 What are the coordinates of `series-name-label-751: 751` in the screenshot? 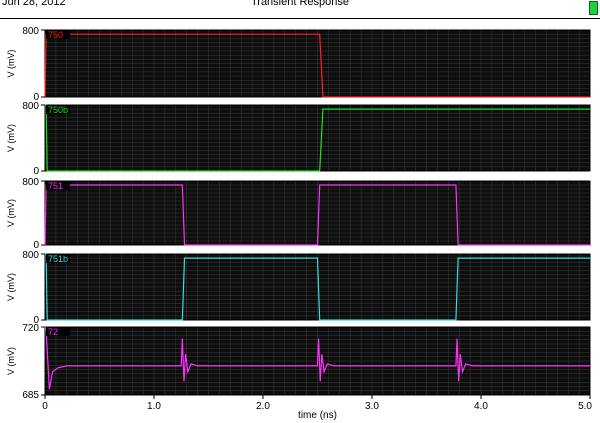 It's located at (55, 186).